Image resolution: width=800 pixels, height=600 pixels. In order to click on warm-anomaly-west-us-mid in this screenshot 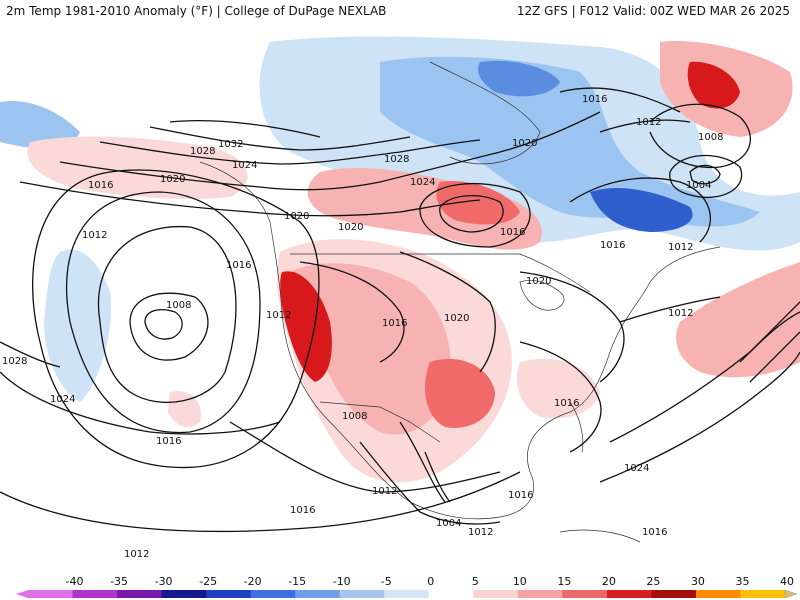, I will do `click(370, 349)`.